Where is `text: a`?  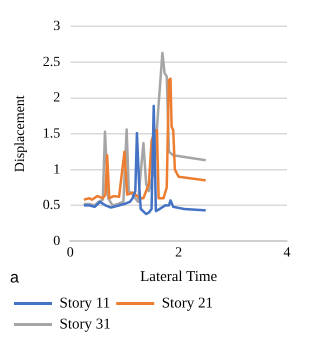 text: a is located at coordinates (14, 277).